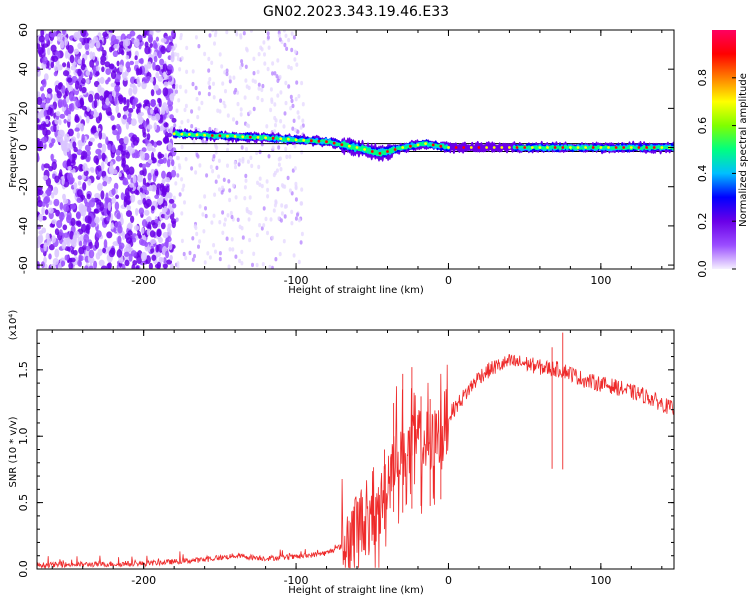 This screenshot has width=750, height=600. What do you see at coordinates (743, 150) in the screenshot?
I see `colorbar-label: Normalized spectral amplitude` at bounding box center [743, 150].